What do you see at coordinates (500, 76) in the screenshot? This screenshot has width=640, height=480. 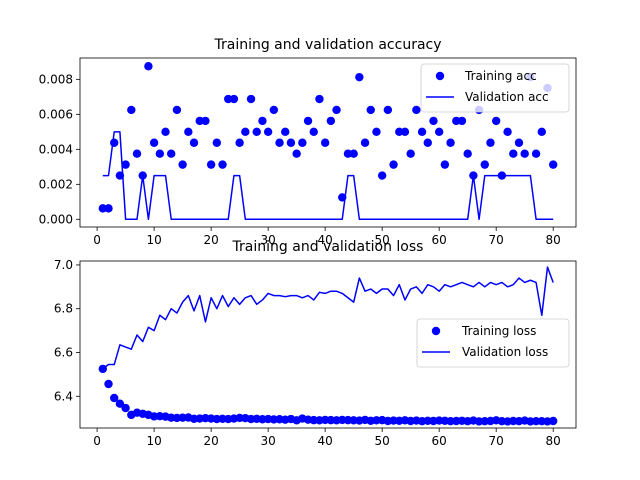 I see `accuracy-legend-label-training: Training acc` at bounding box center [500, 76].